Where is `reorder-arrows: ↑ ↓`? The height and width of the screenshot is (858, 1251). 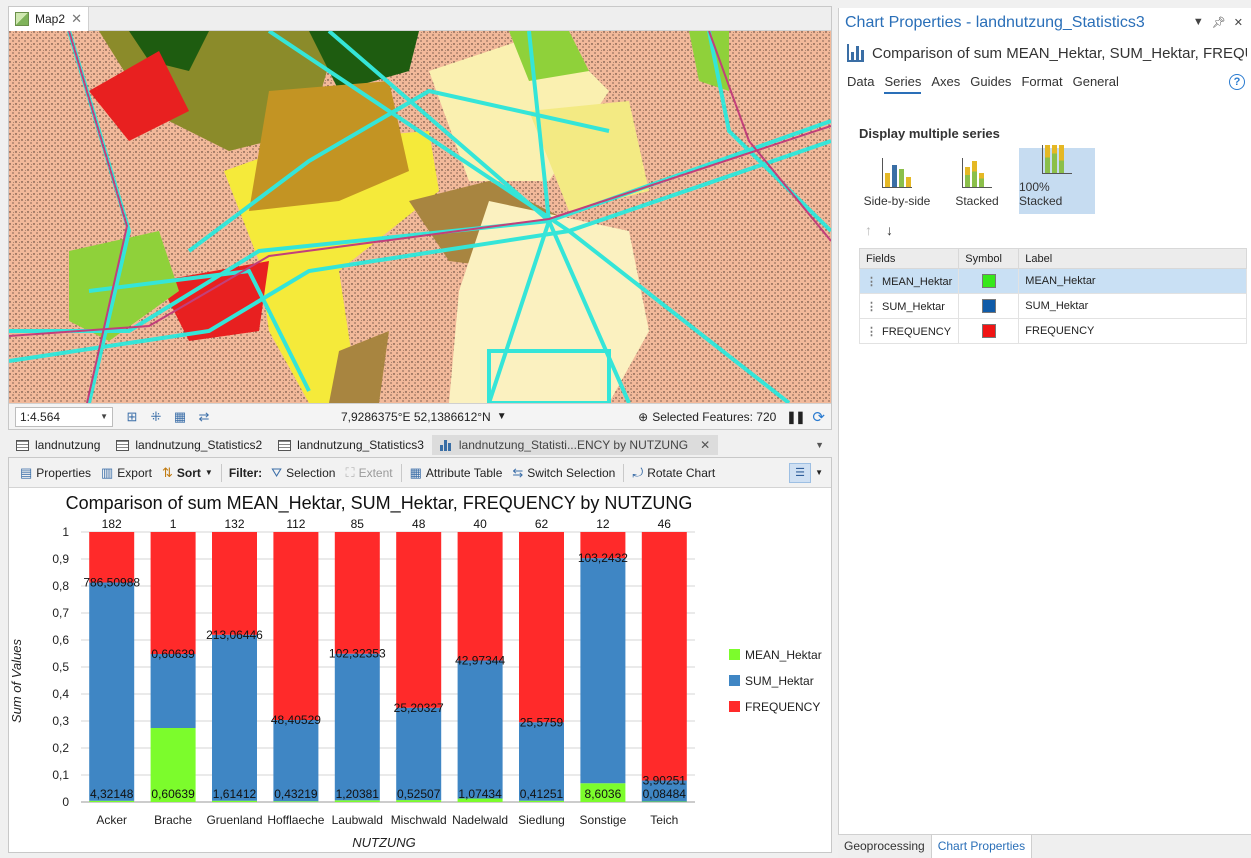 reorder-arrows: ↑ ↓ is located at coordinates (879, 230).